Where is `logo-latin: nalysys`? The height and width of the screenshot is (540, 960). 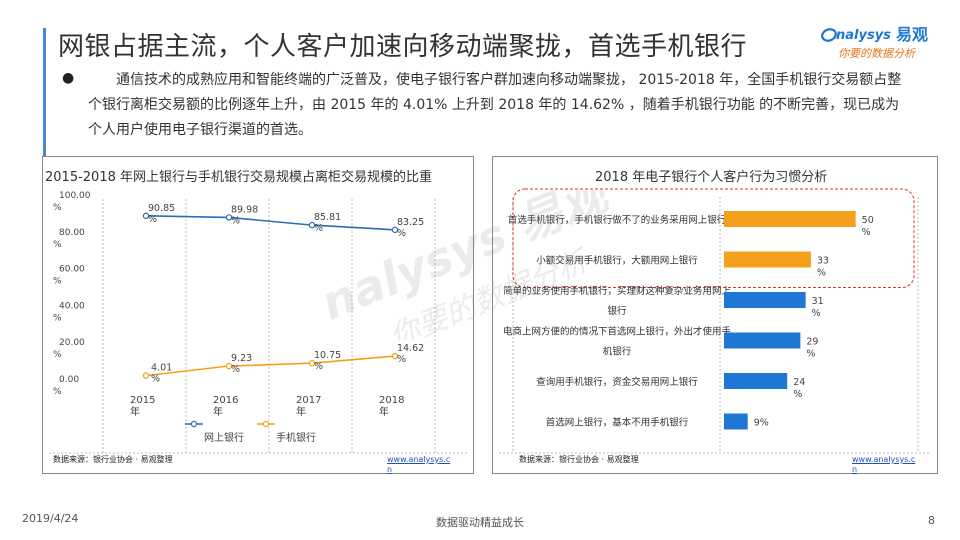
logo-latin: nalysys is located at coordinates (863, 35).